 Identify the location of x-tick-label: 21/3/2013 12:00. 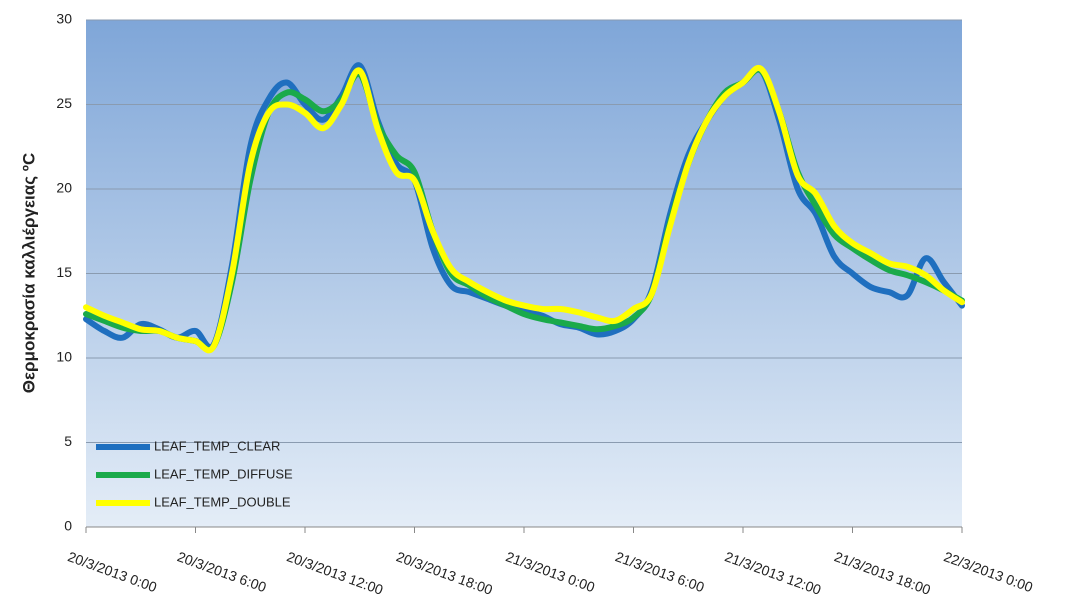
(773, 573).